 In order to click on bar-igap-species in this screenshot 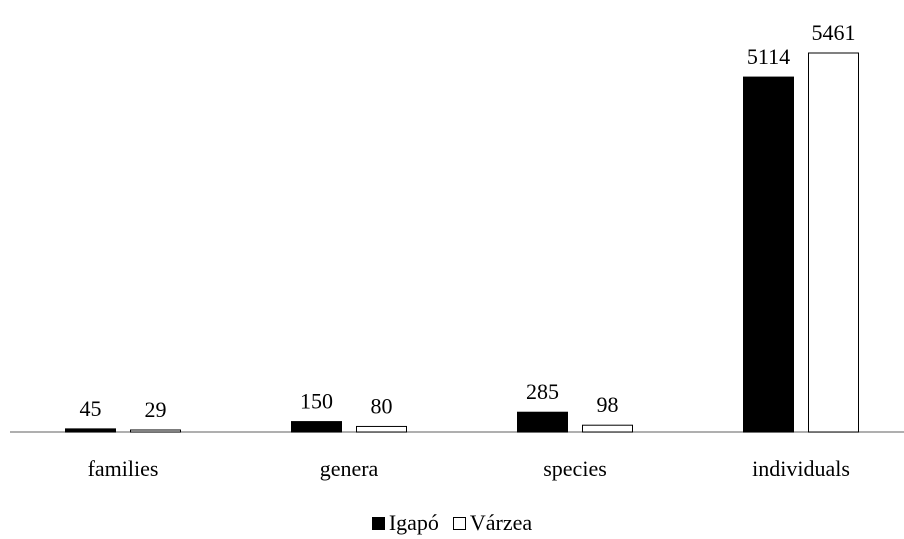, I will do `click(542, 422)`.